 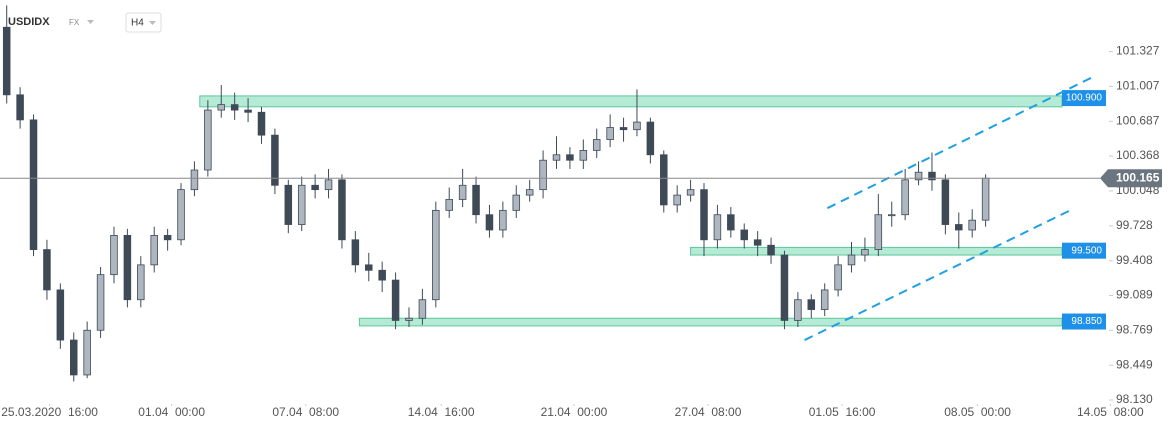 I want to click on x-tick-label: 01.04 00:00, so click(x=171, y=412).